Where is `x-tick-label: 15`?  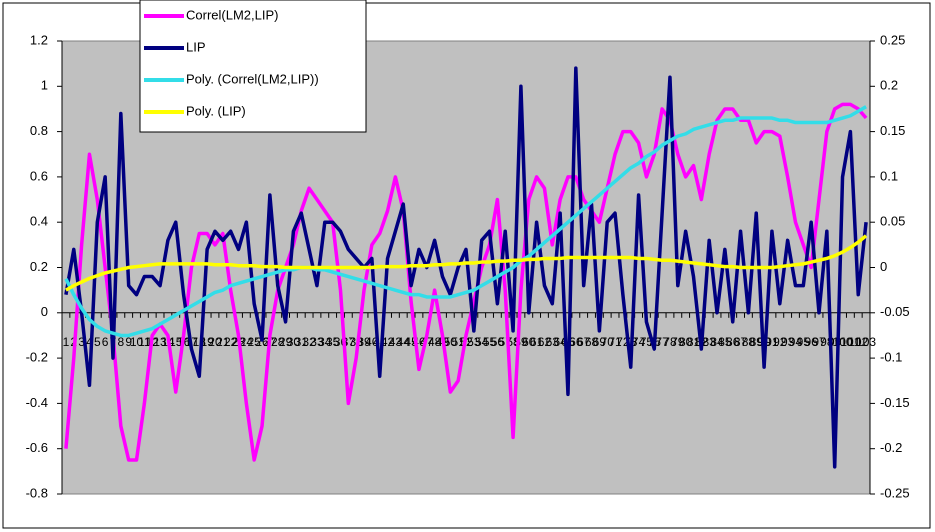
x-tick-label: 15 is located at coordinates (176, 342).